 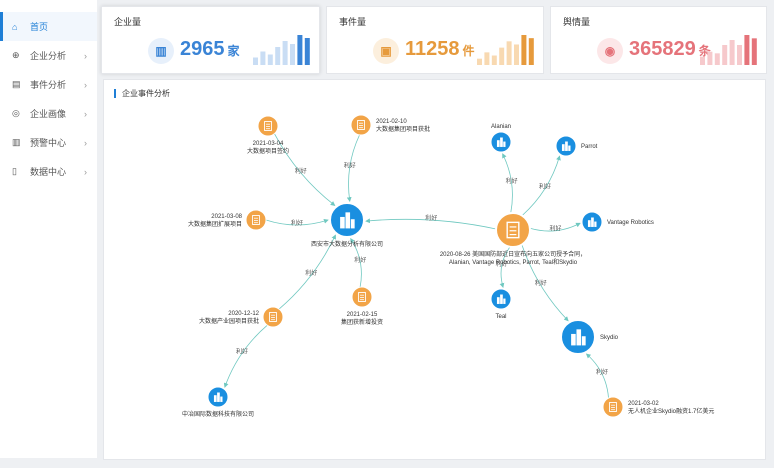 What do you see at coordinates (229, 318) in the screenshot?
I see `graph-node-label: 2020-12-12 大数据产业园项目获批` at bounding box center [229, 318].